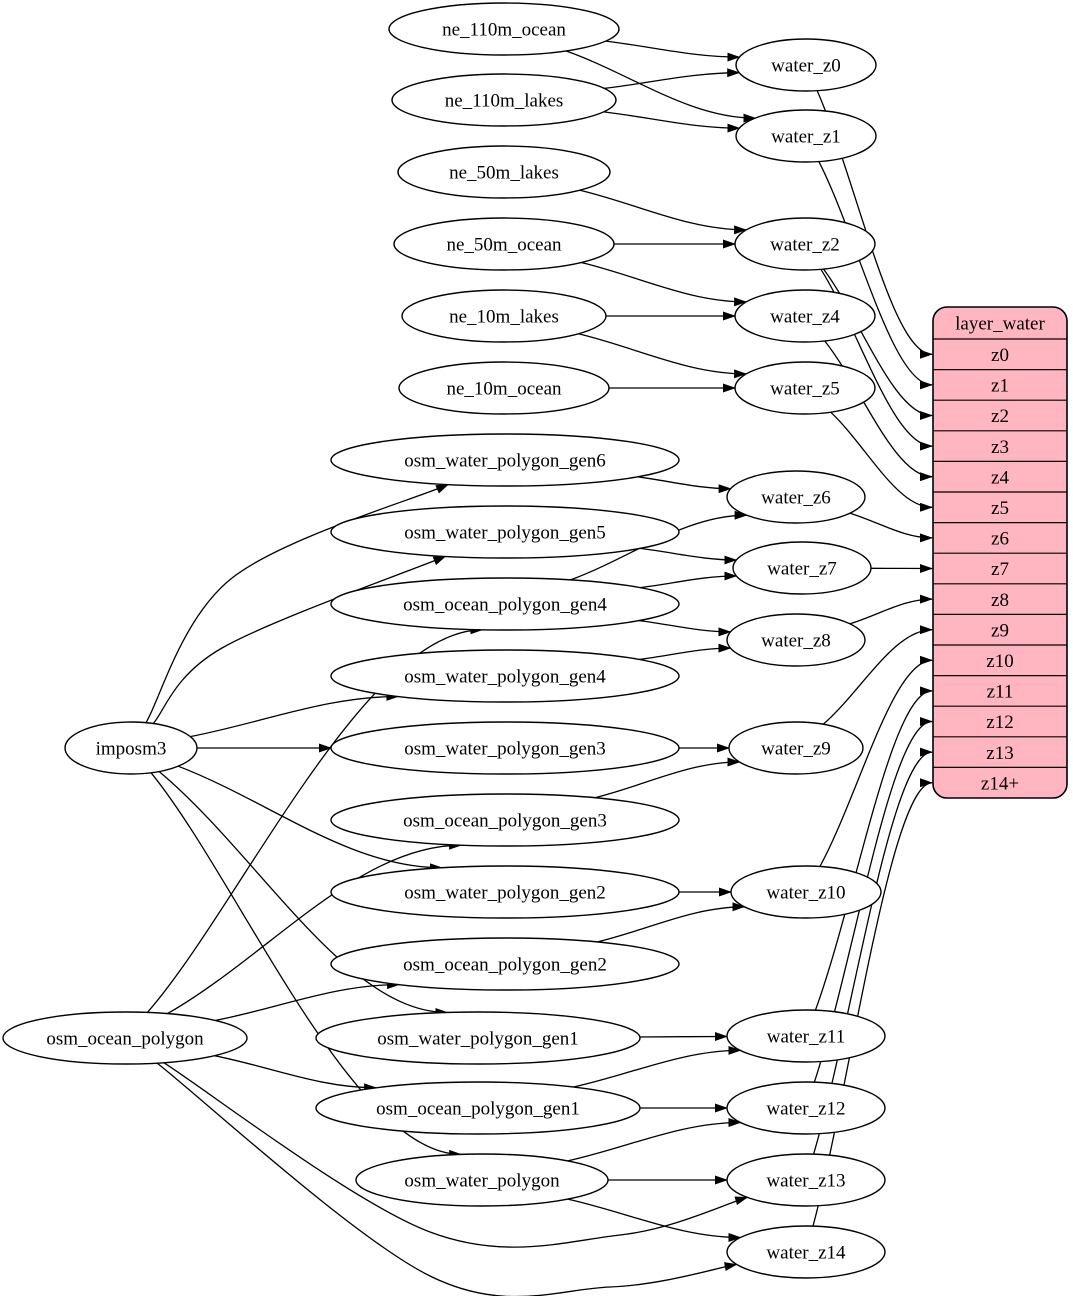  I want to click on node-label-ne_10m_lakes: ne_10m_lakes, so click(504, 317).